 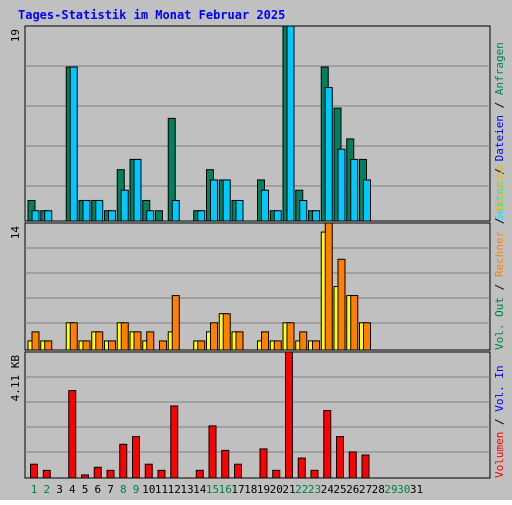 What do you see at coordinates (352, 489) in the screenshot?
I see `x-tick-label-day-26: 26` at bounding box center [352, 489].